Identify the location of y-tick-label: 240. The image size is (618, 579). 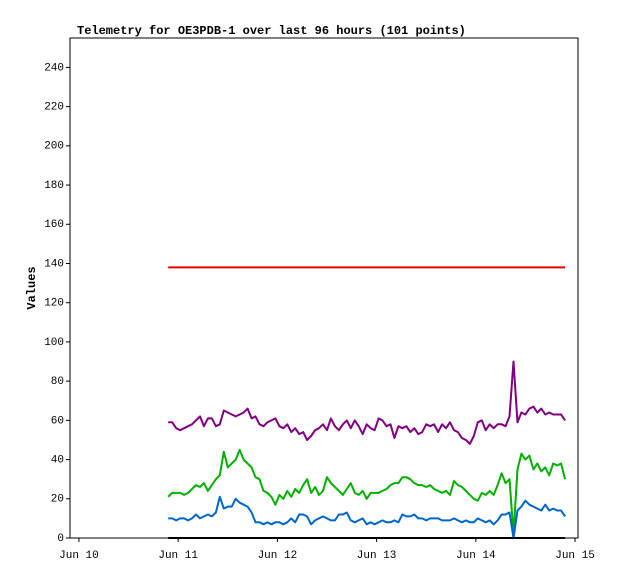
(54, 68).